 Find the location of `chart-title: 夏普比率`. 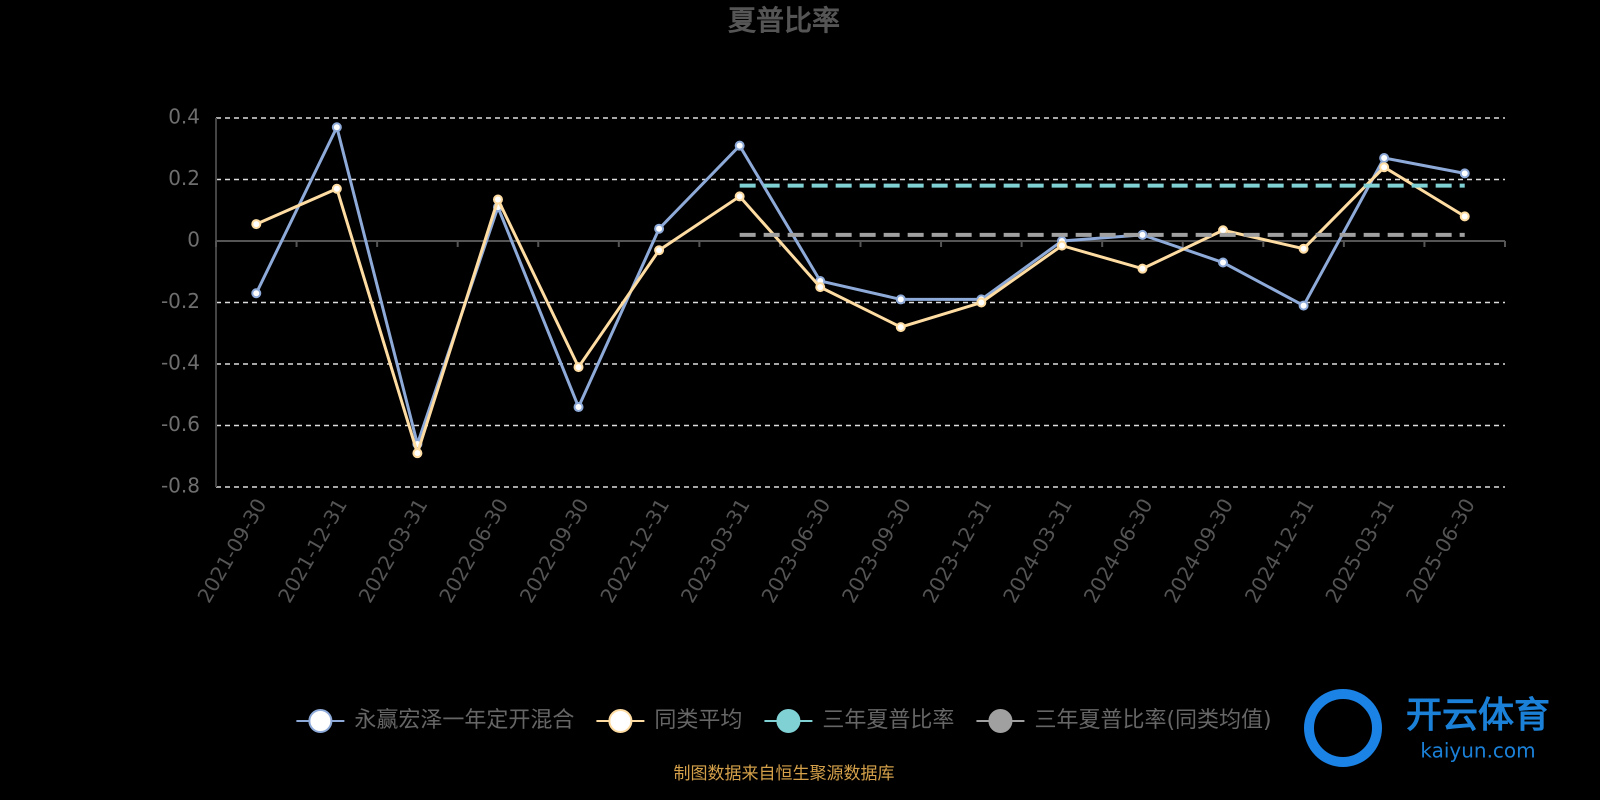

chart-title: 夏普比率 is located at coordinates (784, 20).